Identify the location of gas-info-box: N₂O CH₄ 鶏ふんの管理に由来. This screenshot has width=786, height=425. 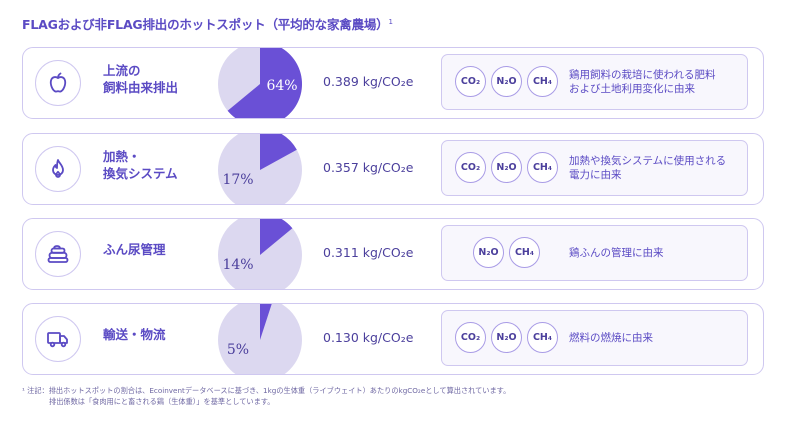
(594, 253).